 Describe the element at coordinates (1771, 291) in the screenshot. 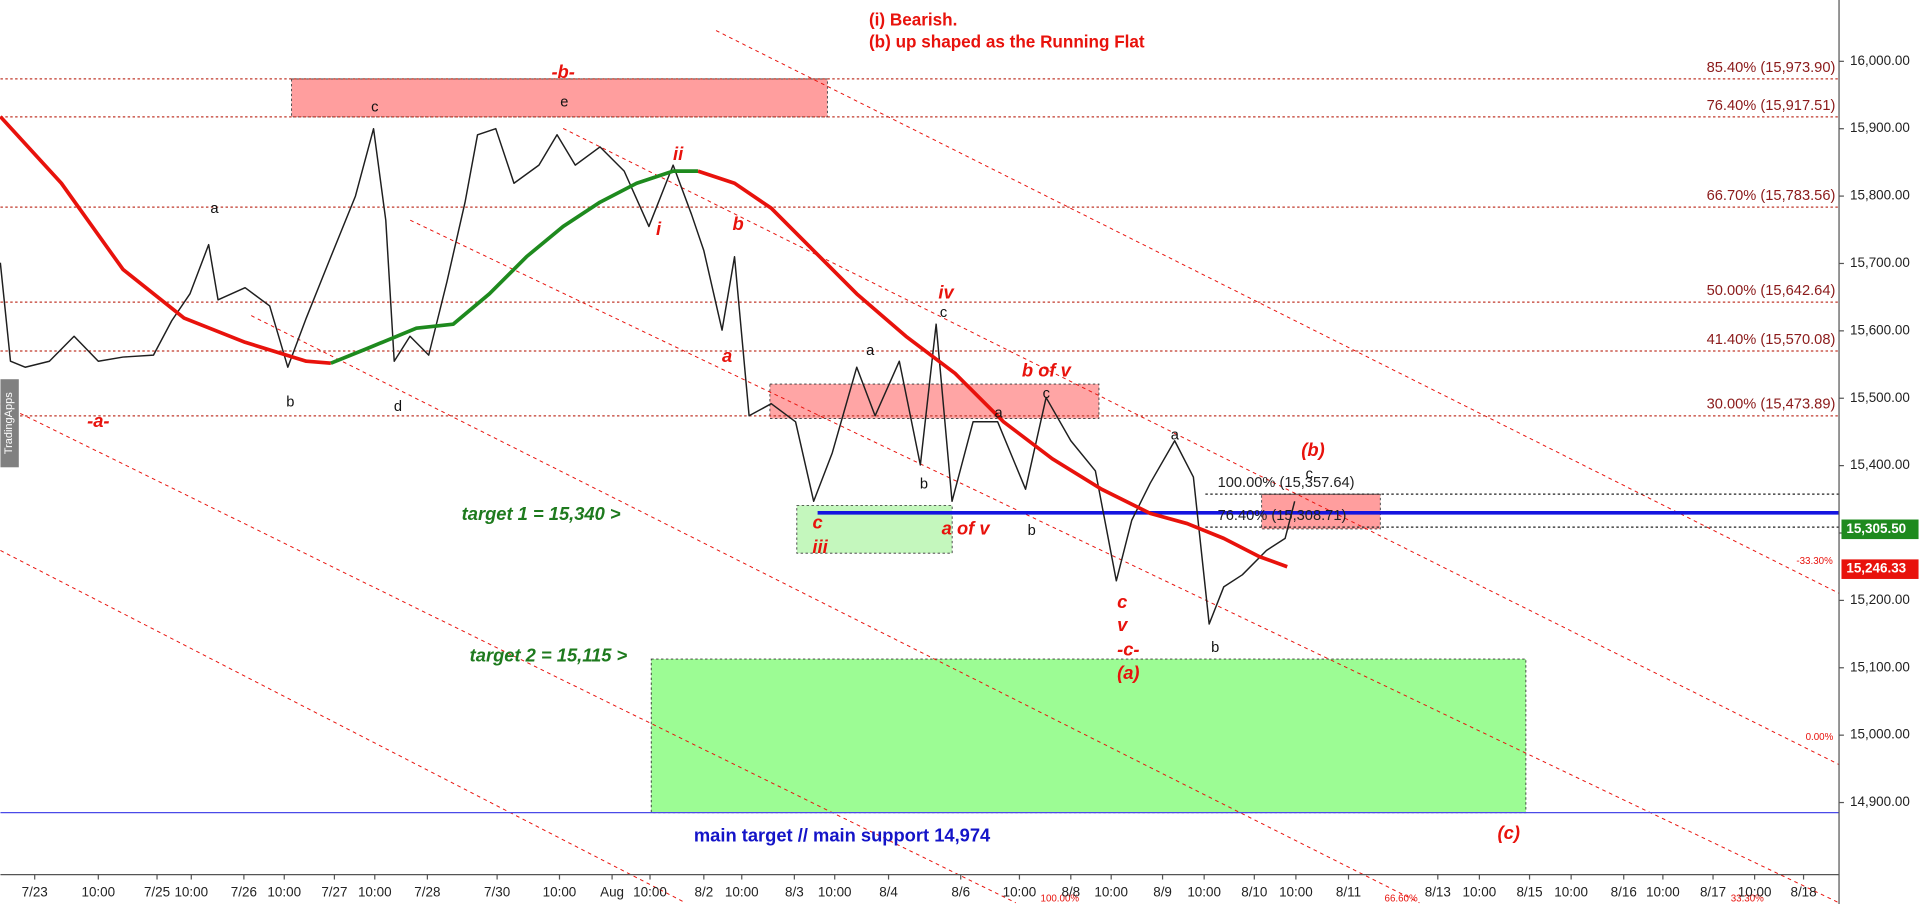

I see `fib-label: 50.00% (15,642.64)` at that location.